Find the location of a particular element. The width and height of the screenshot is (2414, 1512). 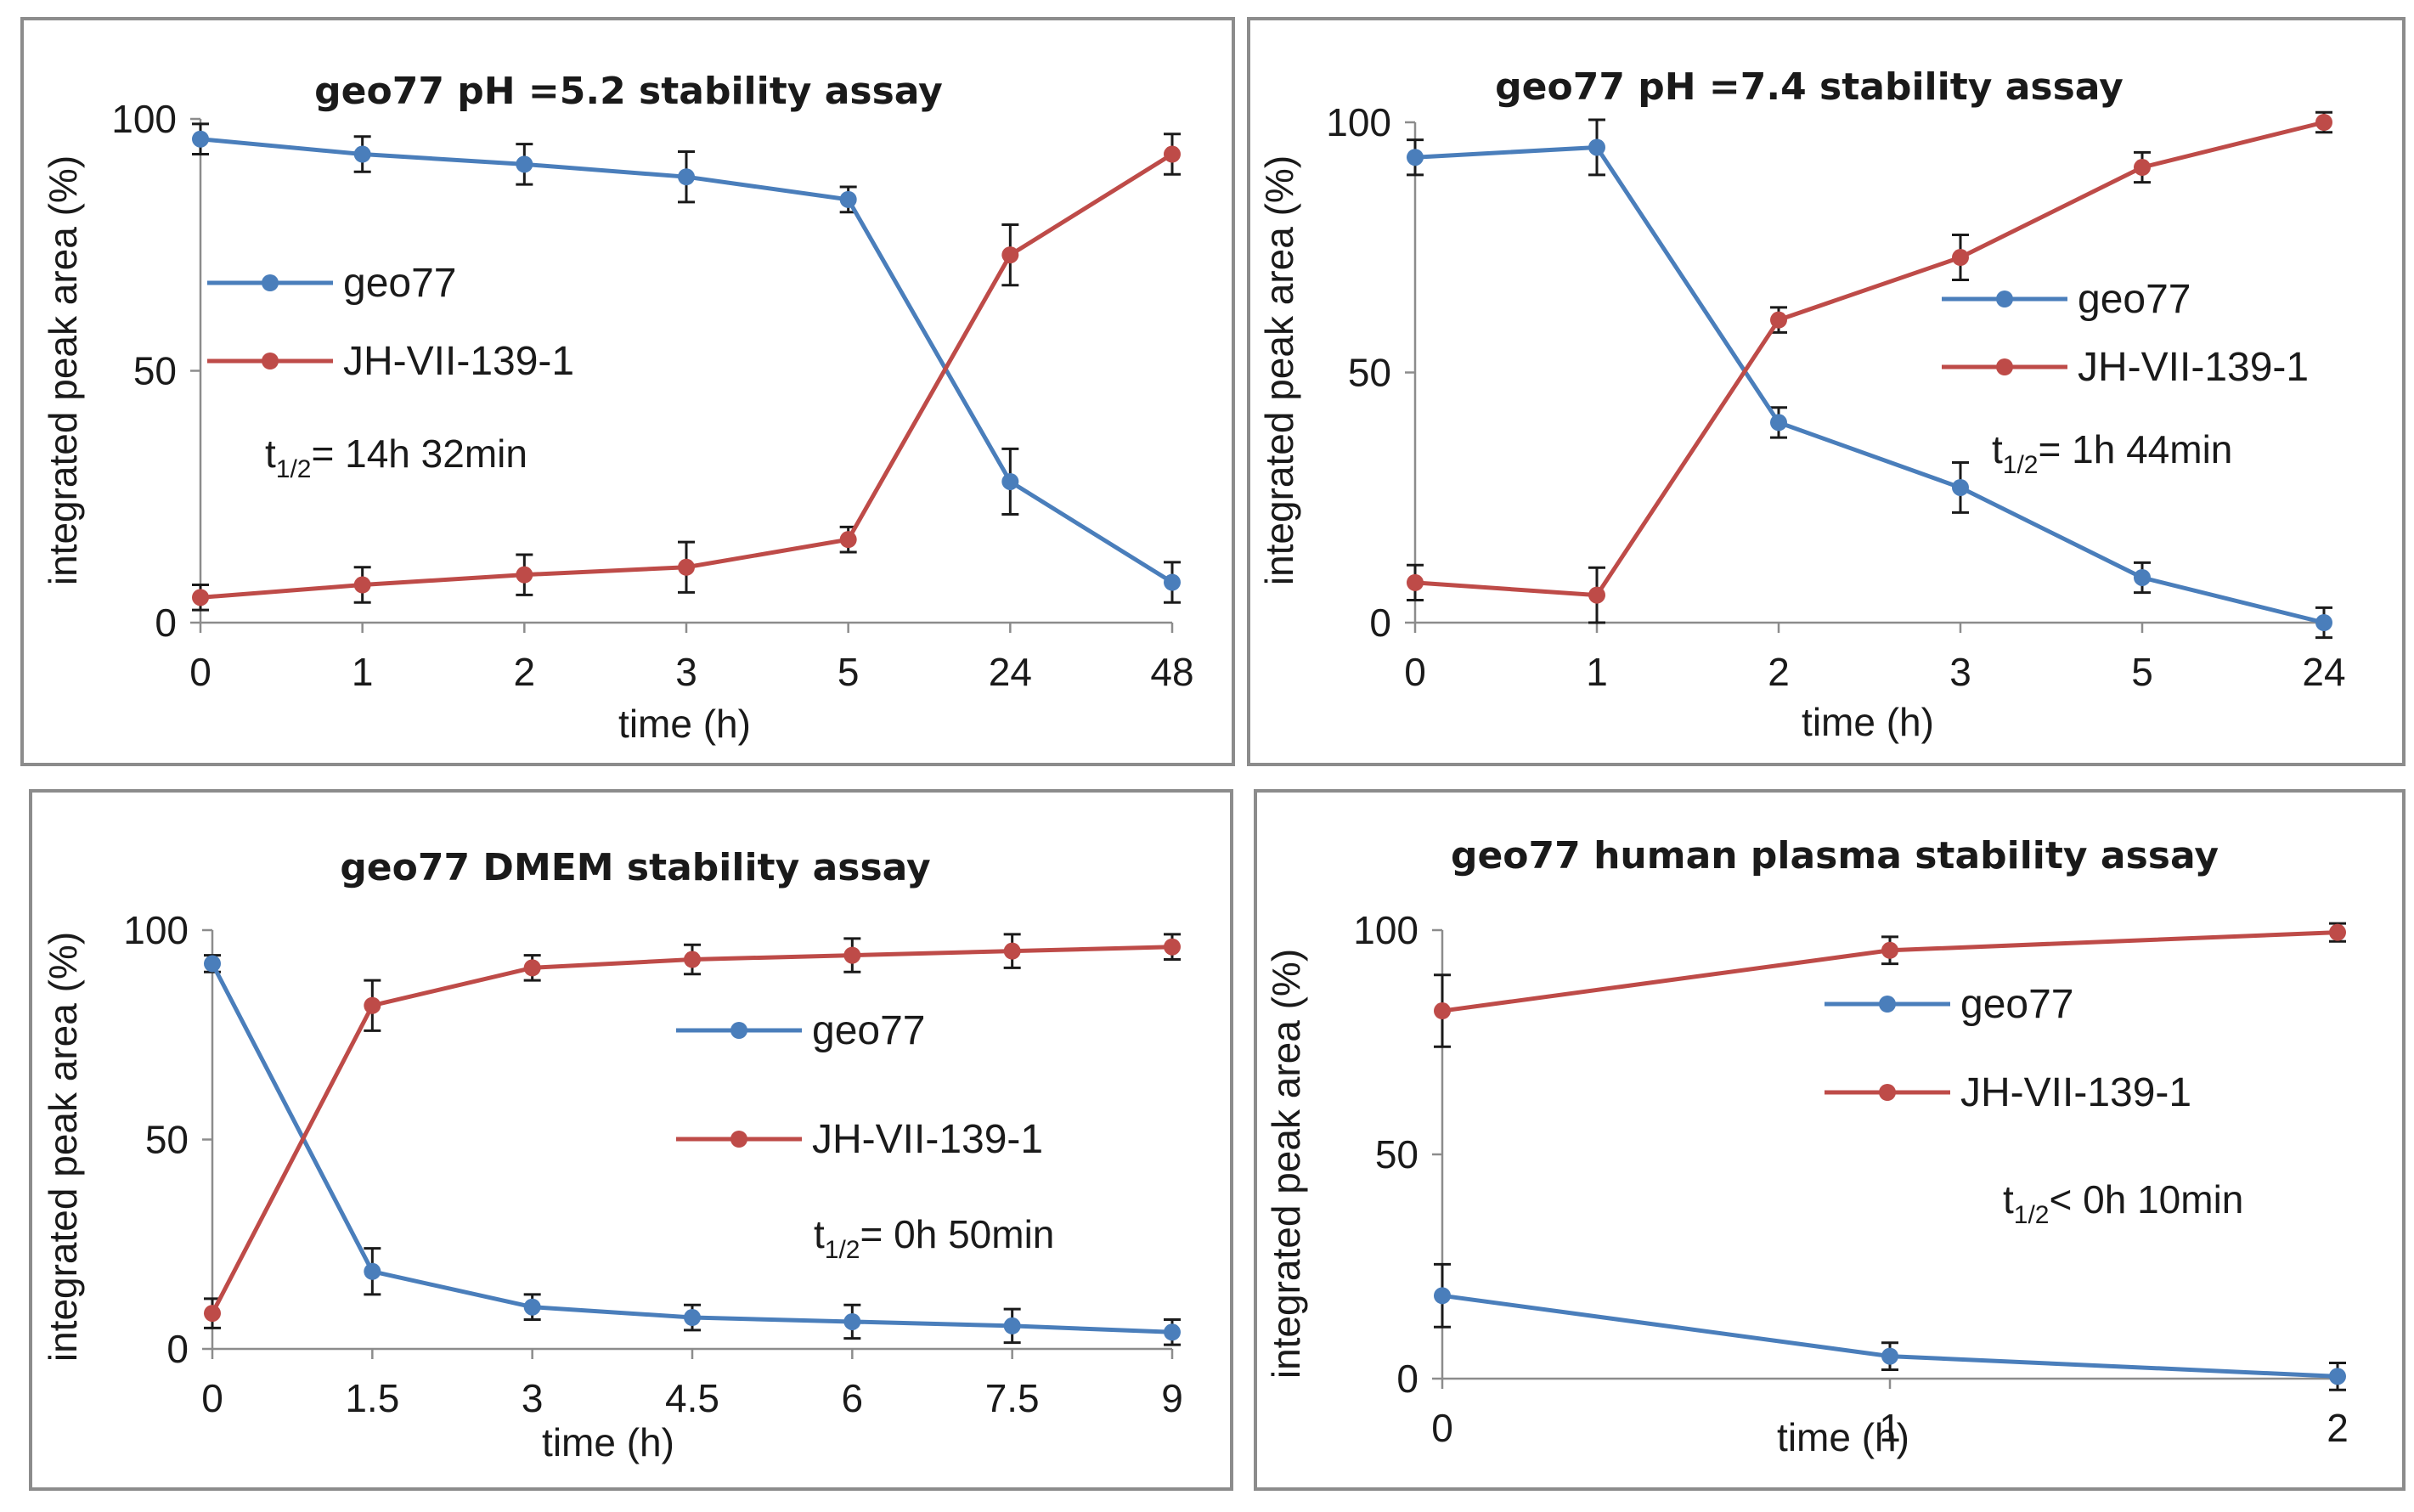

x-tick-label: 6 is located at coordinates (853, 1398).